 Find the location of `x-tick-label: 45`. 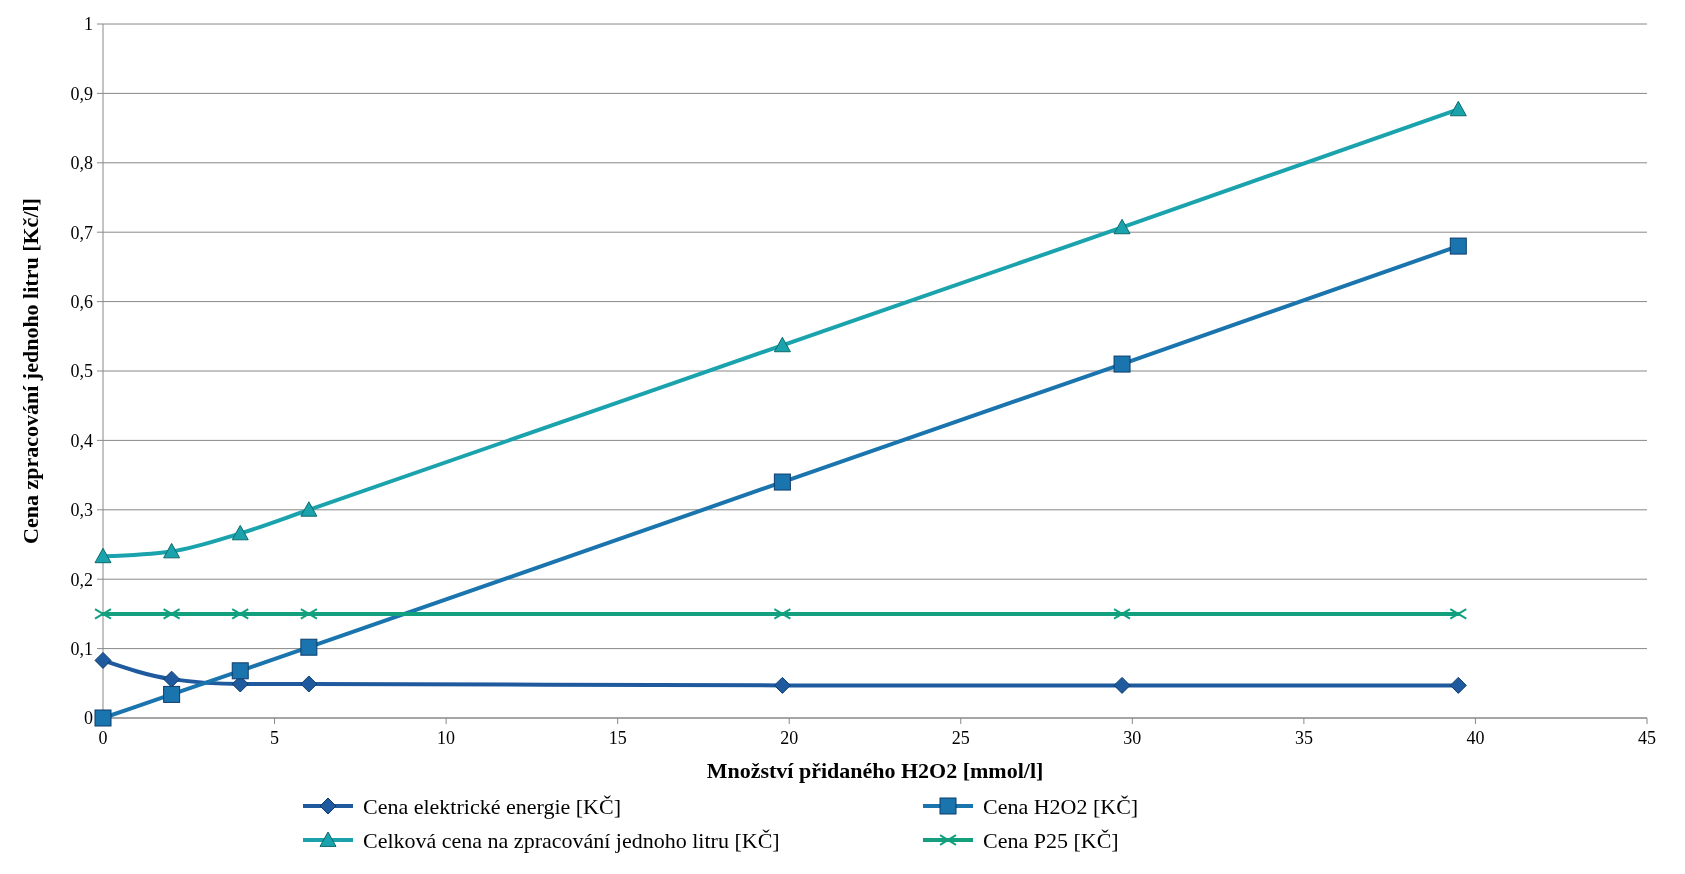

x-tick-label: 45 is located at coordinates (1647, 738).